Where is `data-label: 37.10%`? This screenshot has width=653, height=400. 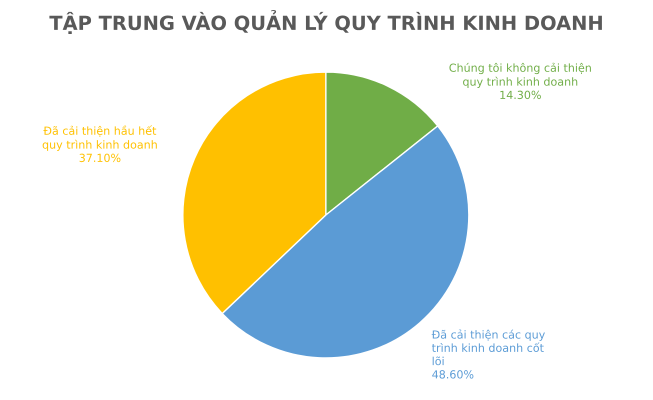 data-label: 37.10% is located at coordinates (100, 158).